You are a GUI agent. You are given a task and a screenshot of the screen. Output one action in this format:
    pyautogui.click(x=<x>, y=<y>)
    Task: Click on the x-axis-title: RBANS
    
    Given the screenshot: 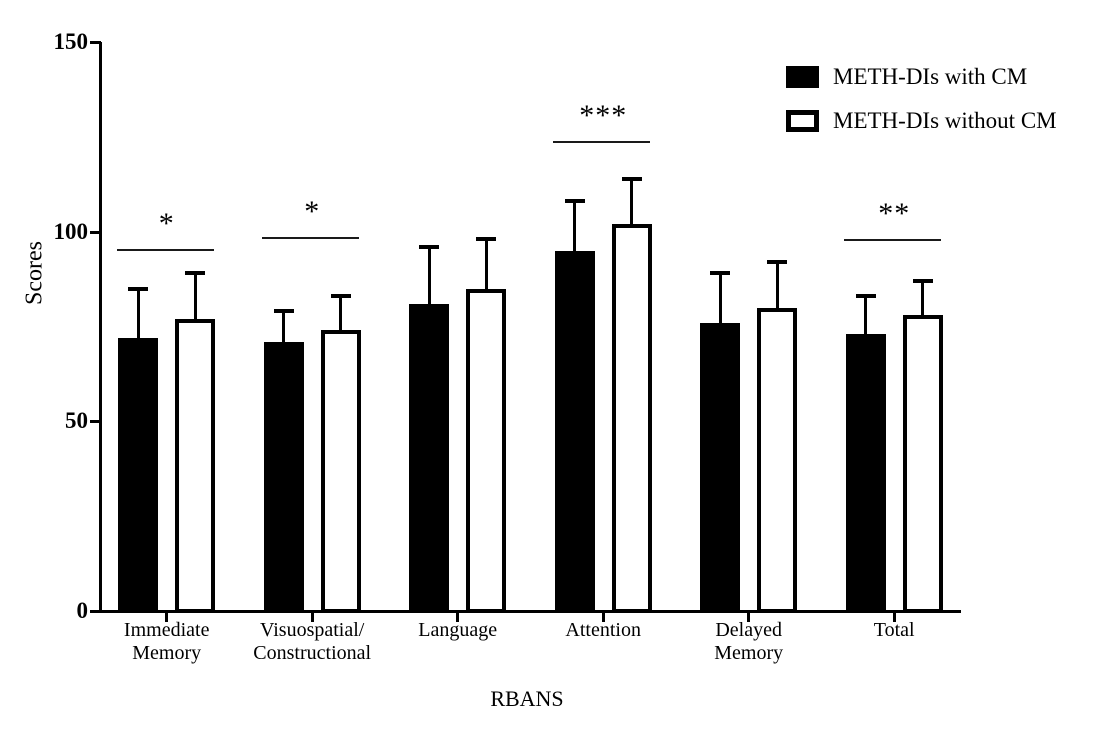 What is the action you would take?
    pyautogui.click(x=527, y=698)
    